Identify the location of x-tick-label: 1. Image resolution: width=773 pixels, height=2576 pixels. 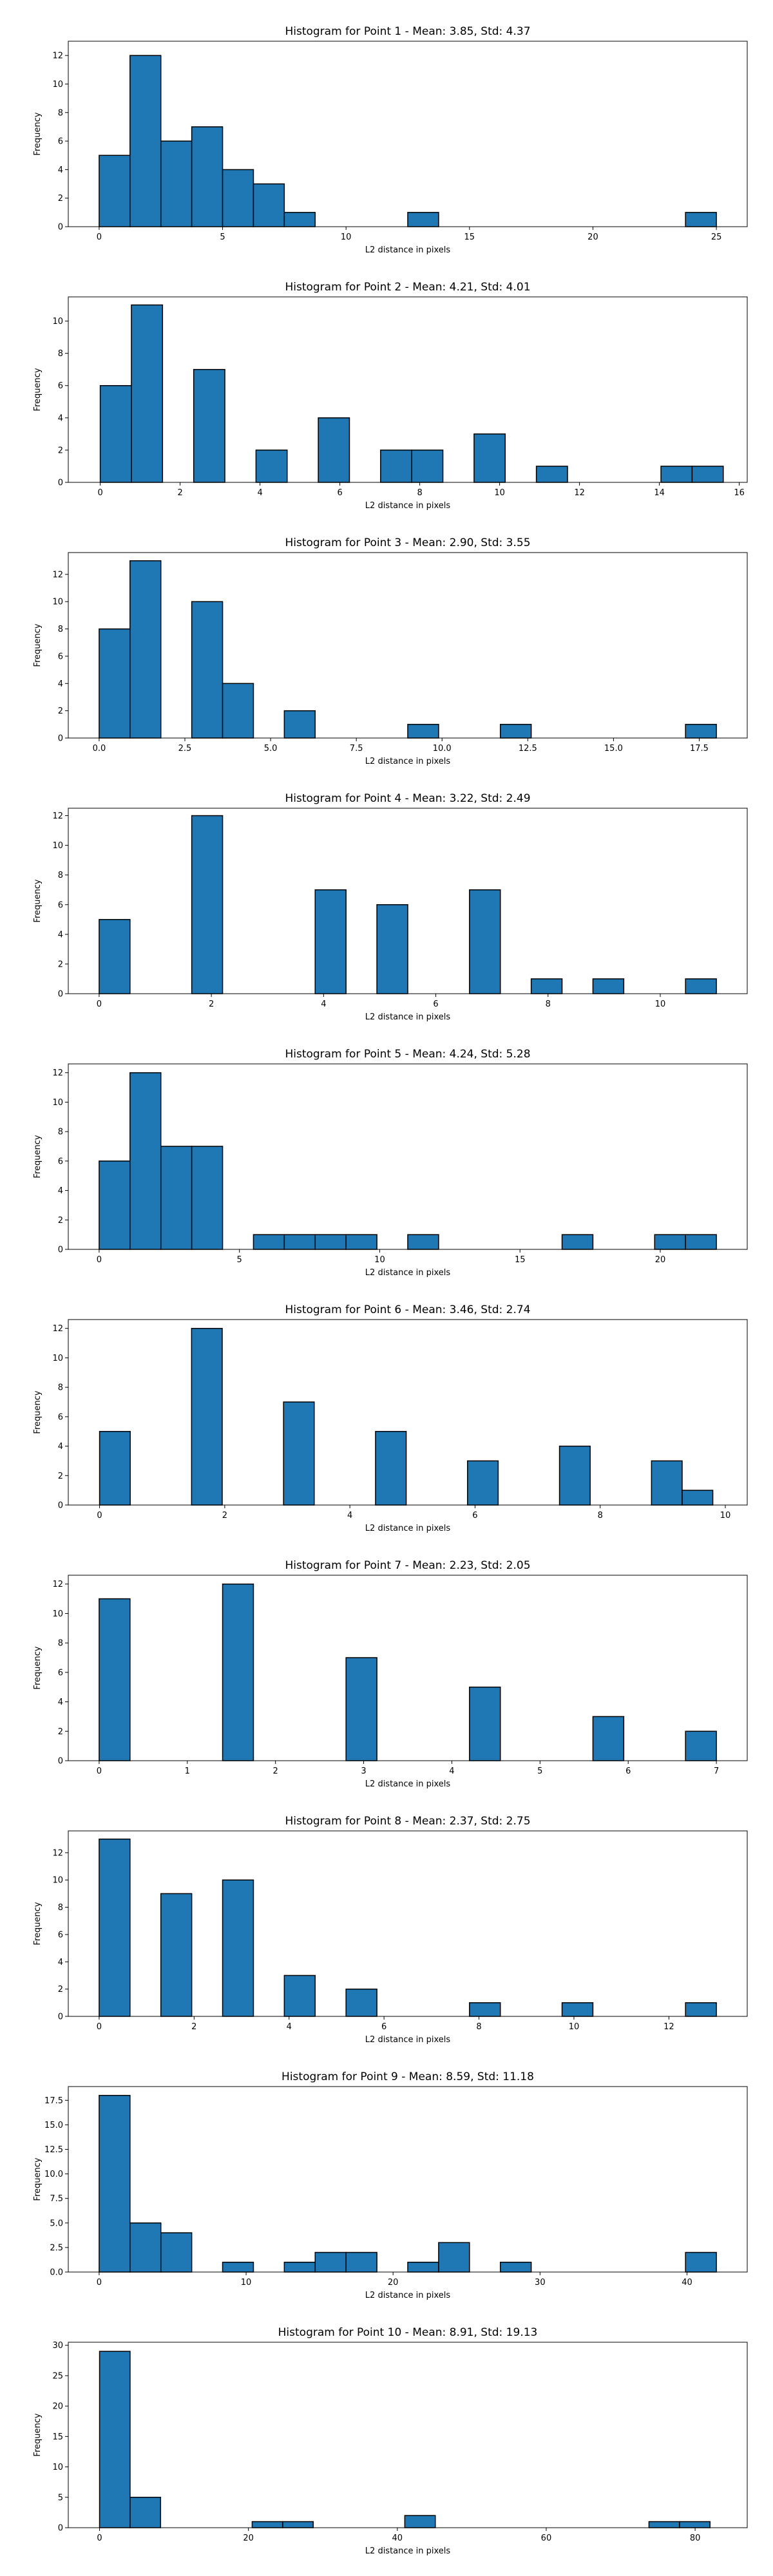
(187, 1771).